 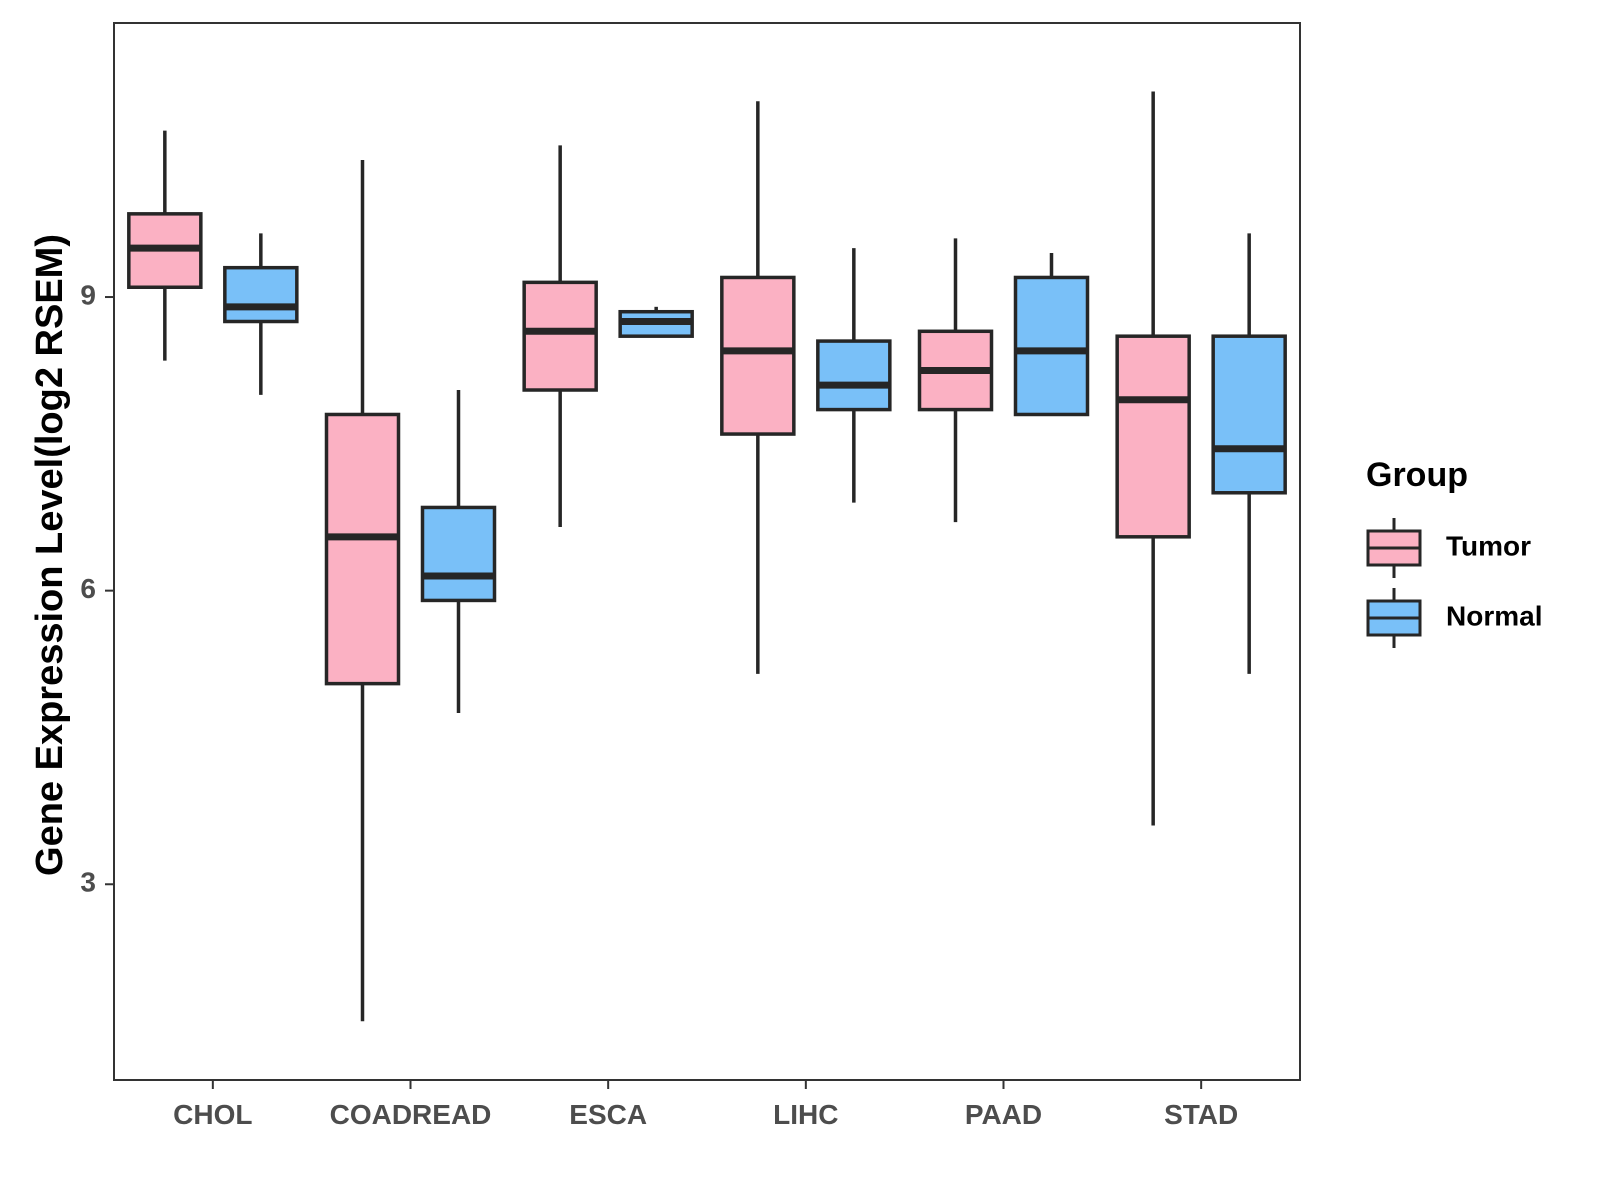 I want to click on legend-item-normal: Normal, so click(x=1454, y=618).